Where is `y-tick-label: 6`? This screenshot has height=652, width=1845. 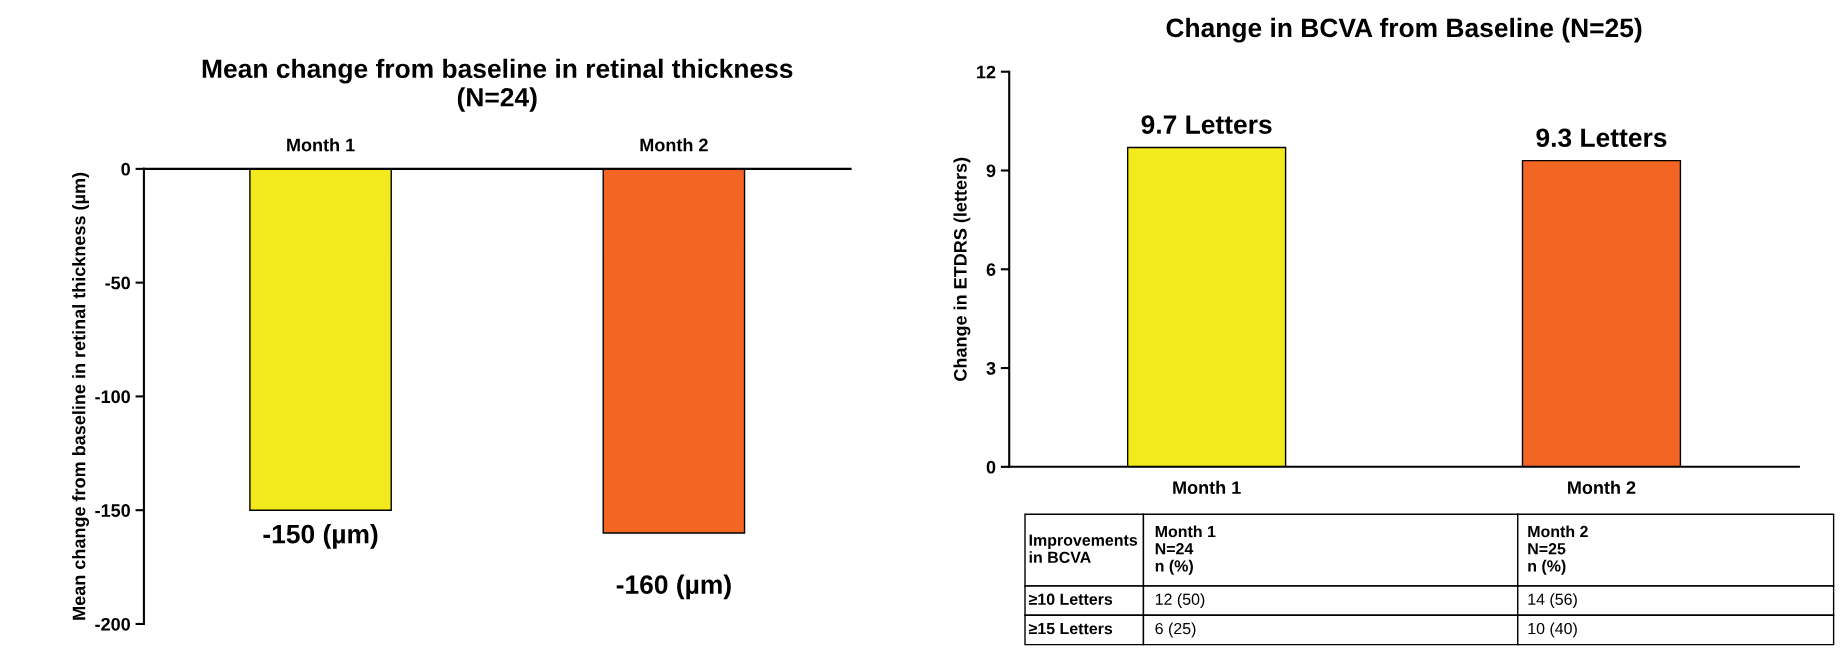 y-tick-label: 6 is located at coordinates (991, 269).